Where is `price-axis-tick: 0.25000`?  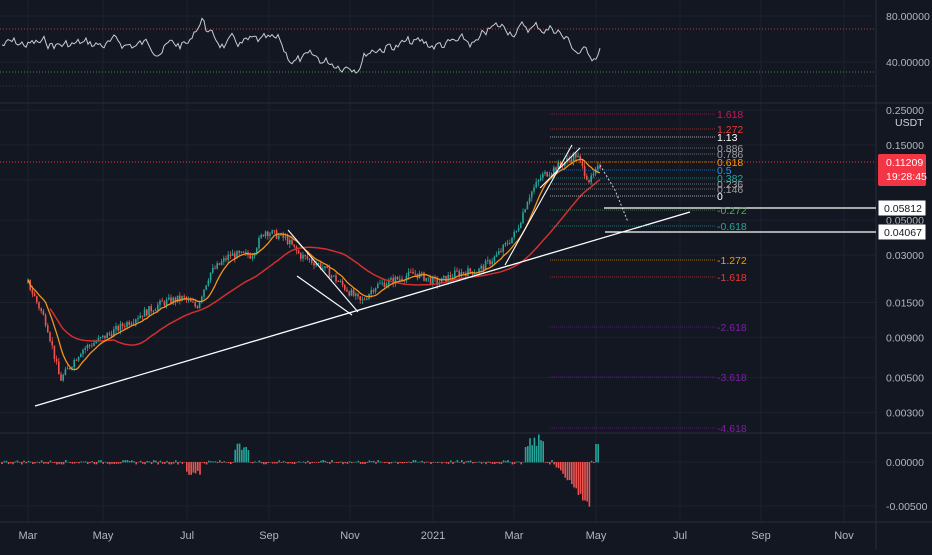 price-axis-tick: 0.25000 is located at coordinates (905, 111).